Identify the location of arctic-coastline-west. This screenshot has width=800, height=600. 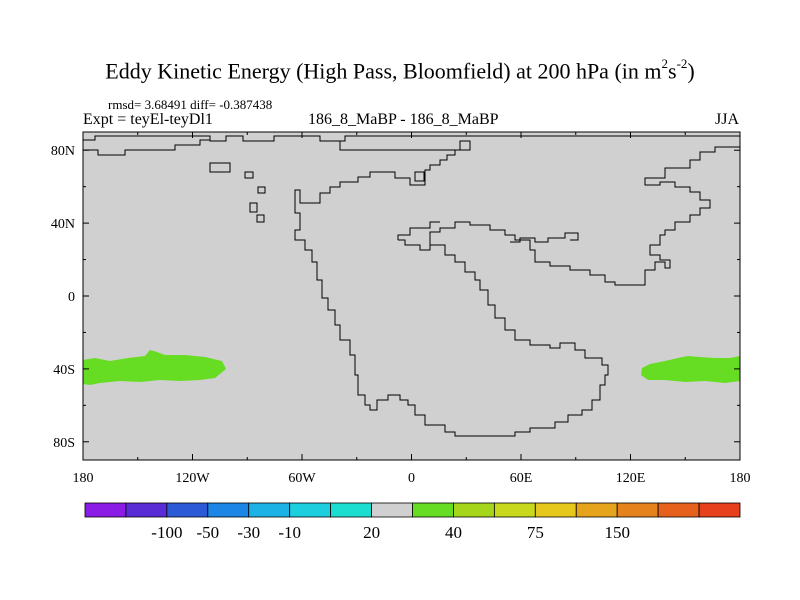
(146, 147).